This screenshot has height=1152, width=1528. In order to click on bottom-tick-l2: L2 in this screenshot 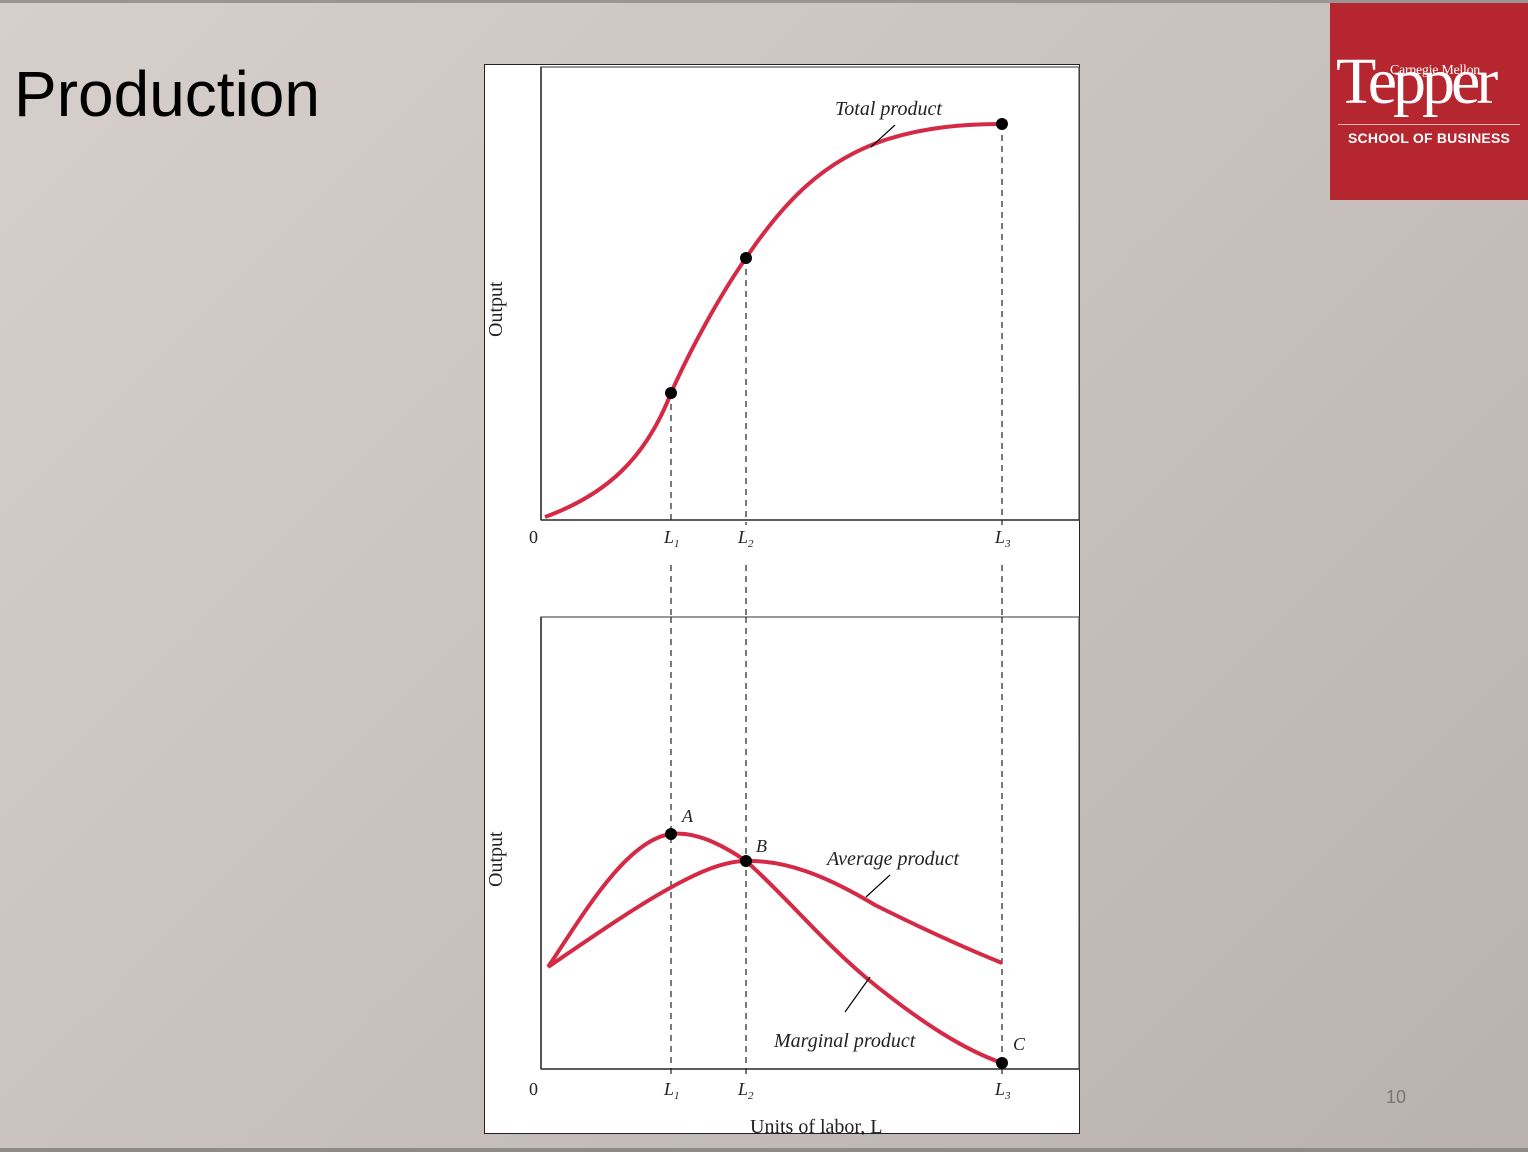, I will do `click(745, 1090)`.